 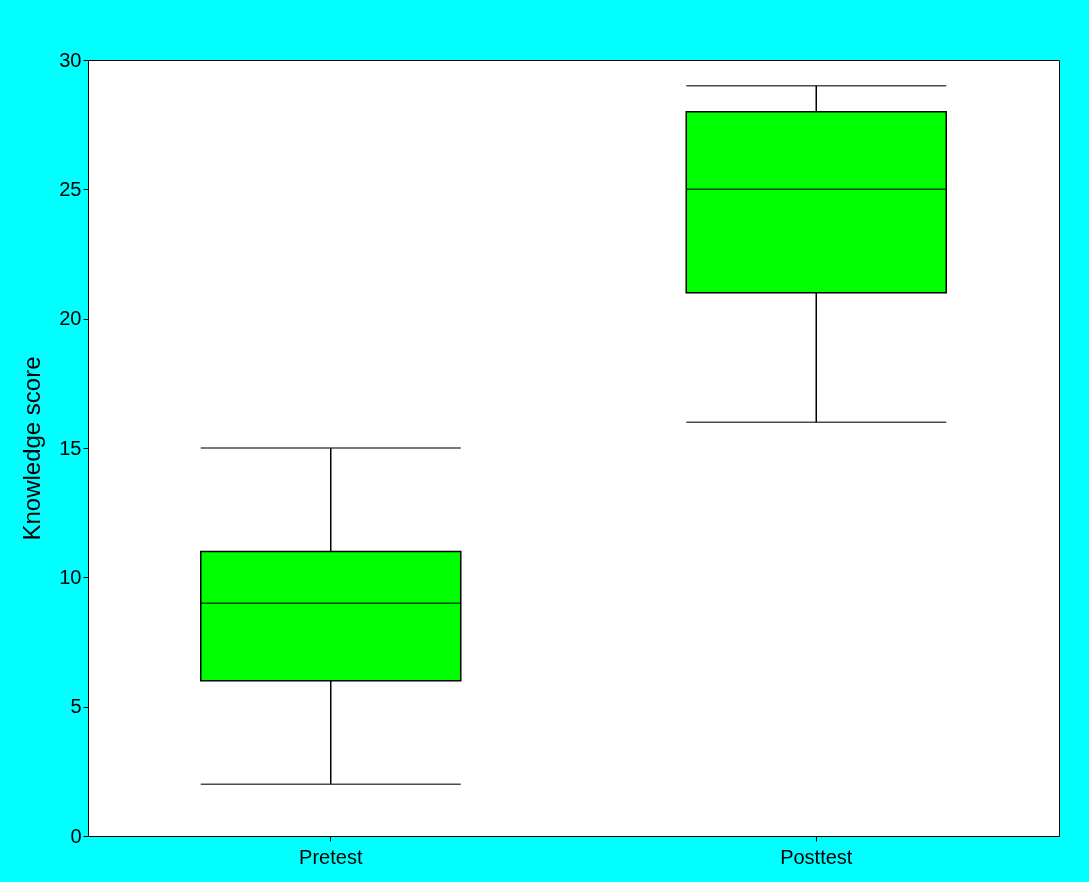 I want to click on y-tick-label: 25, so click(x=70, y=188).